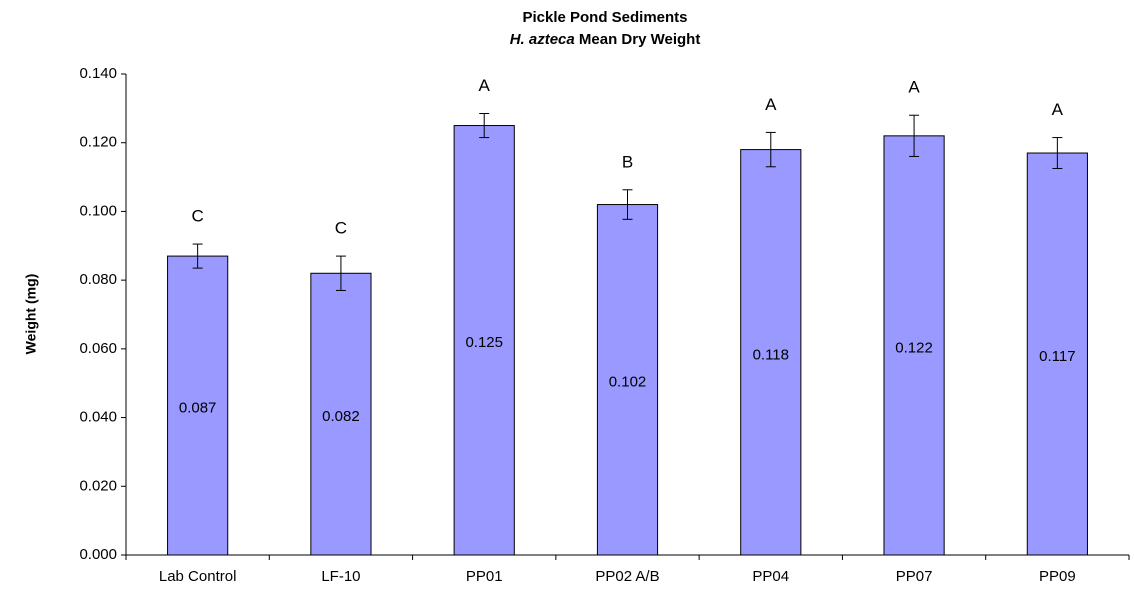 The image size is (1134, 594). I want to click on data-label: 0.122, so click(914, 347).